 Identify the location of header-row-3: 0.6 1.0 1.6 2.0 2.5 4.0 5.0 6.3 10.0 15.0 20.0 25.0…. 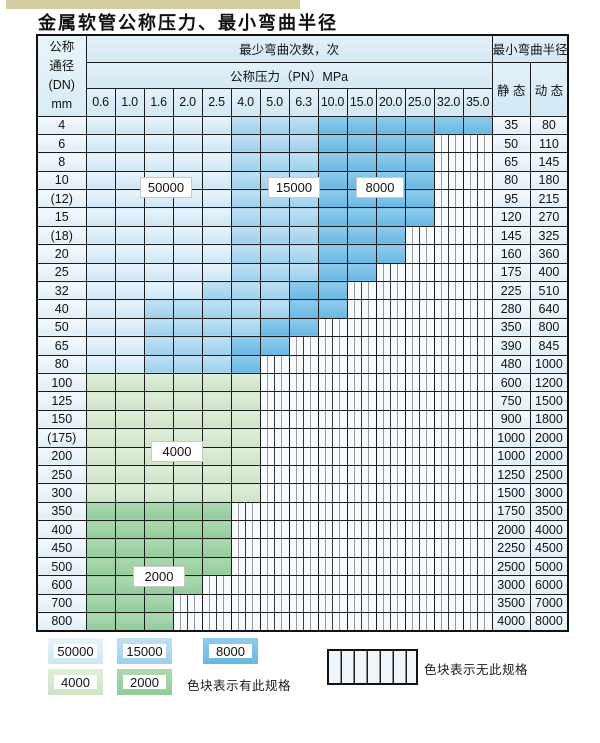
(302, 102).